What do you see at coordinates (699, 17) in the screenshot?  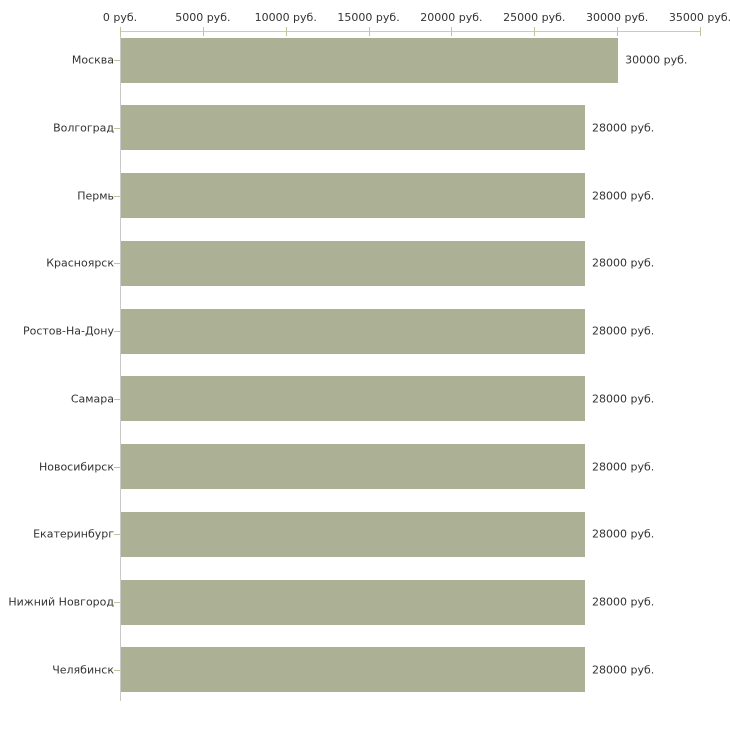 I see `x-axis-tick-label: 35000 руб.` at bounding box center [699, 17].